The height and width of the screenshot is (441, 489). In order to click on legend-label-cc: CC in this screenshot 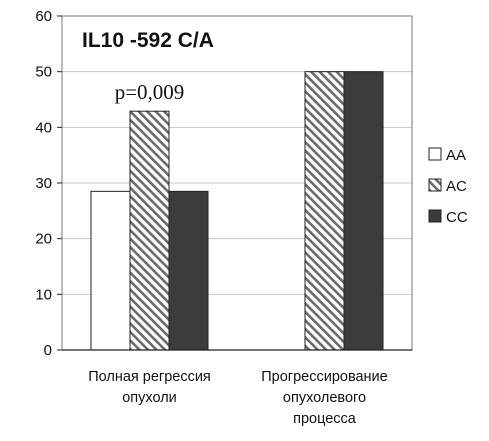, I will do `click(457, 217)`.